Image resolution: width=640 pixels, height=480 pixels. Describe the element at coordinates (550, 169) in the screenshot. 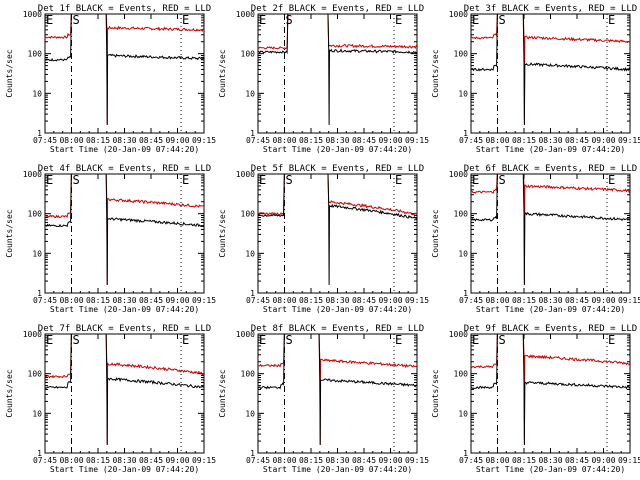

I see `panel-title: Det 6f BLACK = Events, RED = LLD` at that location.